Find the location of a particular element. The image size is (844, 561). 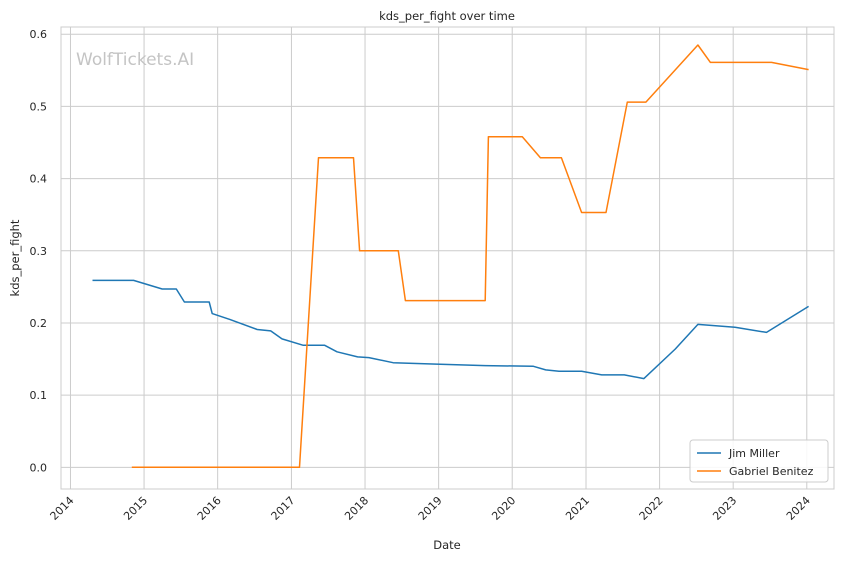

x-tick-label: 2017 is located at coordinates (283, 508).